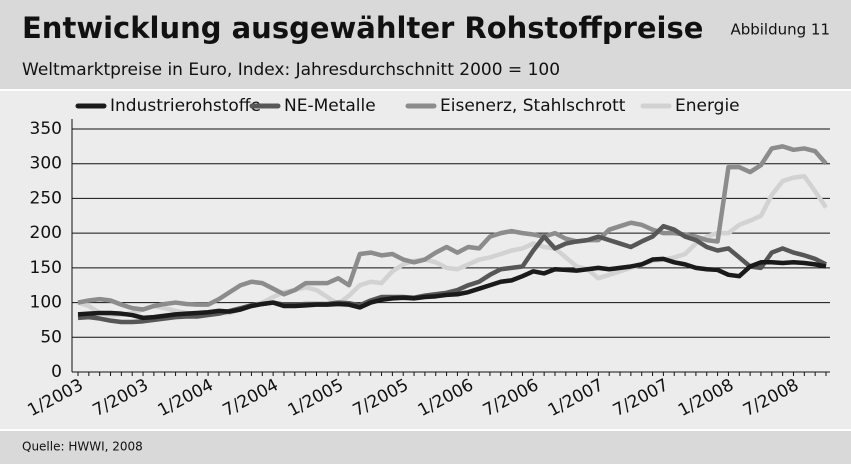 The image size is (851, 468). What do you see at coordinates (82, 447) in the screenshot?
I see `source: Quelle: HWWI, 2008` at bounding box center [82, 447].